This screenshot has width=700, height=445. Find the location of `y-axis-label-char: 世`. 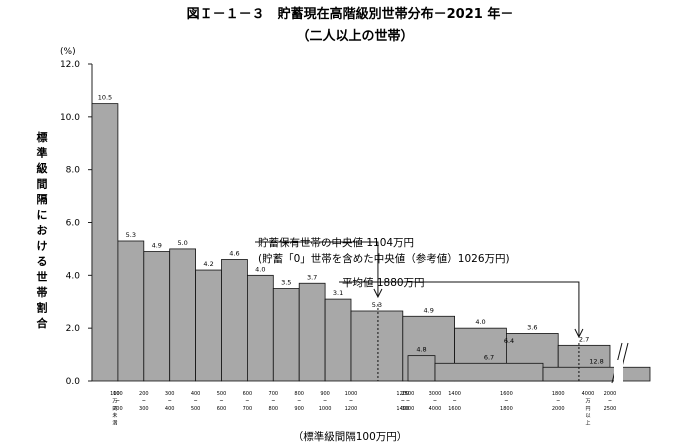

y-axis-label-char: 世 is located at coordinates (42, 277).